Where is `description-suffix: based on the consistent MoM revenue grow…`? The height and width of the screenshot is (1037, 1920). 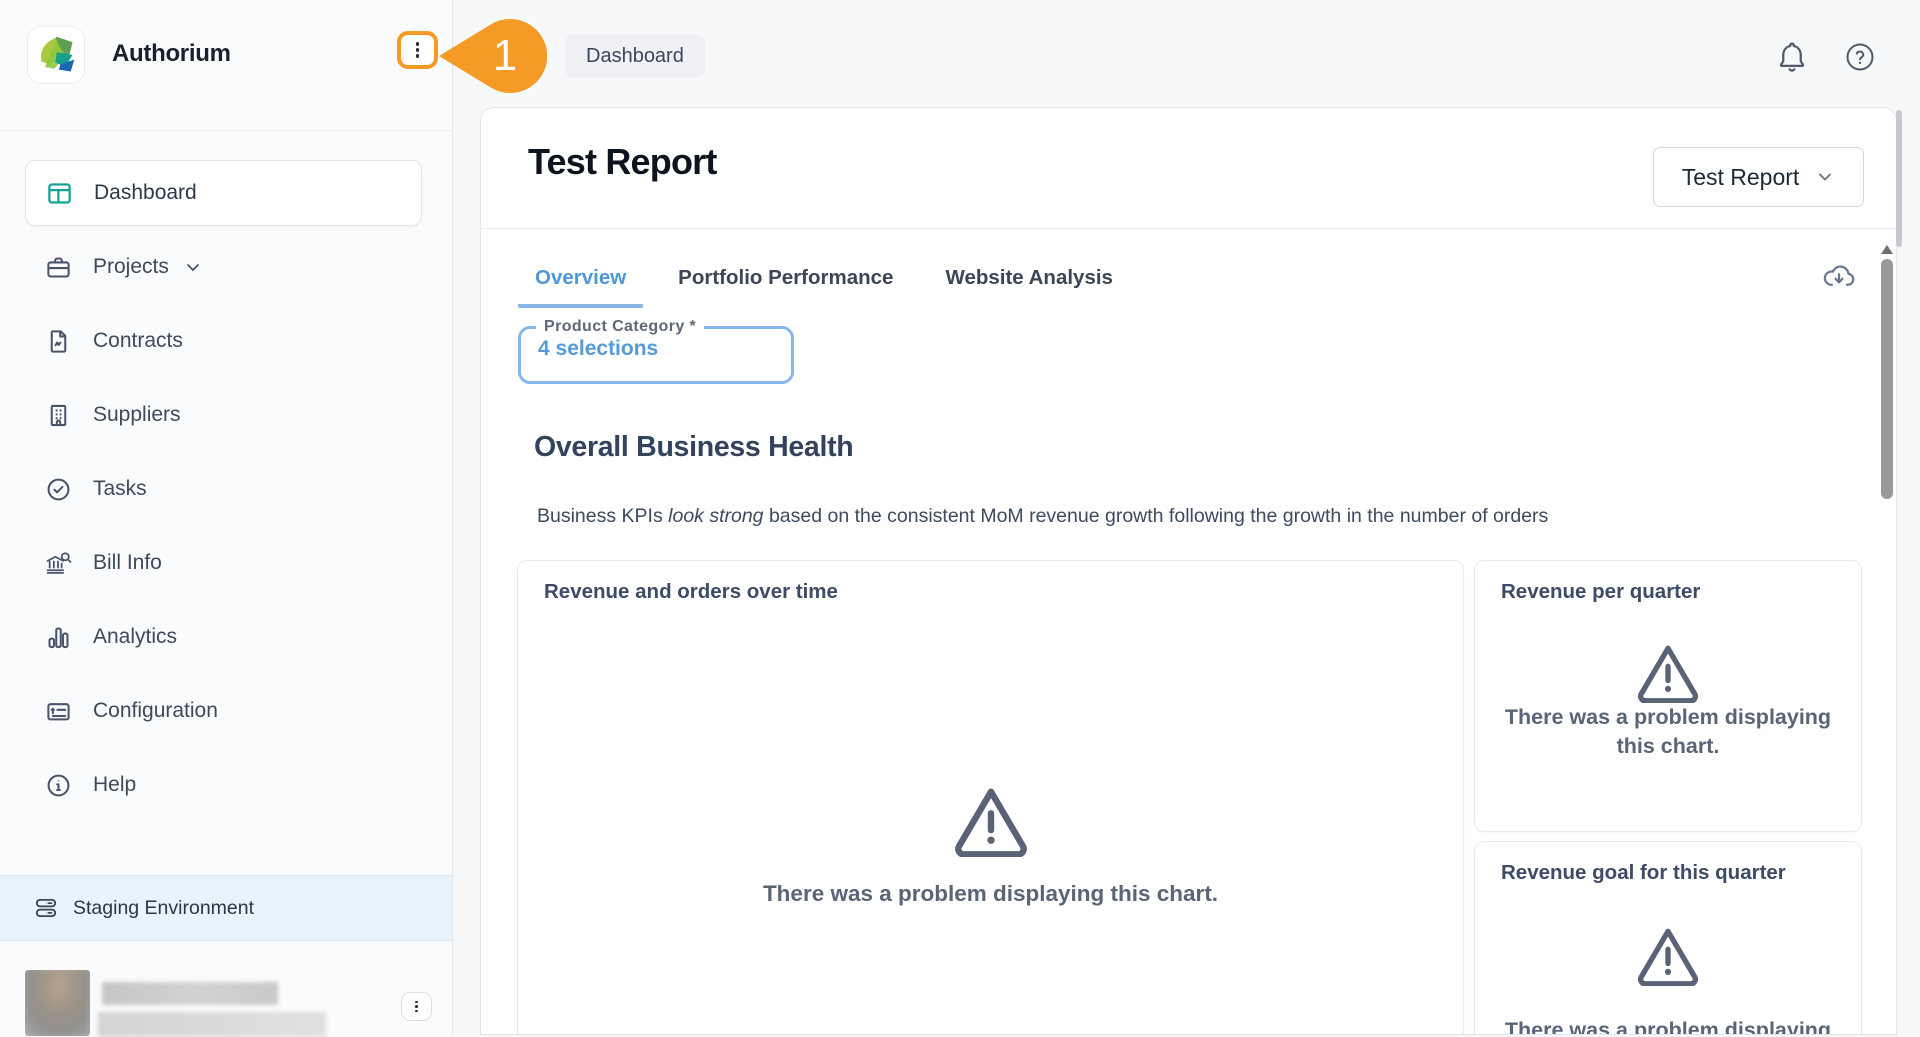
description-suffix: based on the consistent MoM revenue grow… is located at coordinates (1156, 516).